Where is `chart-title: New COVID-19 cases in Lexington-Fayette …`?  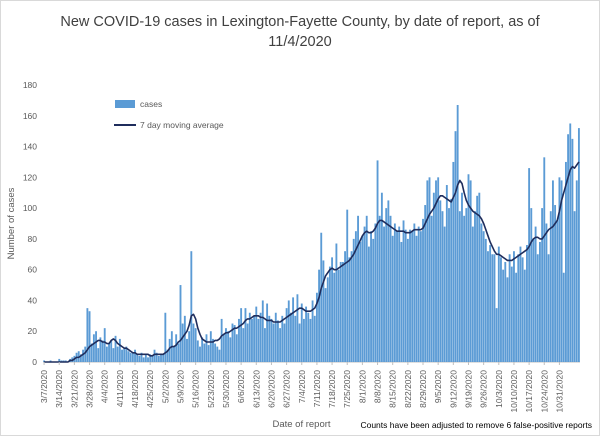
chart-title: New COVID-19 cases in Lexington-Fayette … is located at coordinates (300, 32).